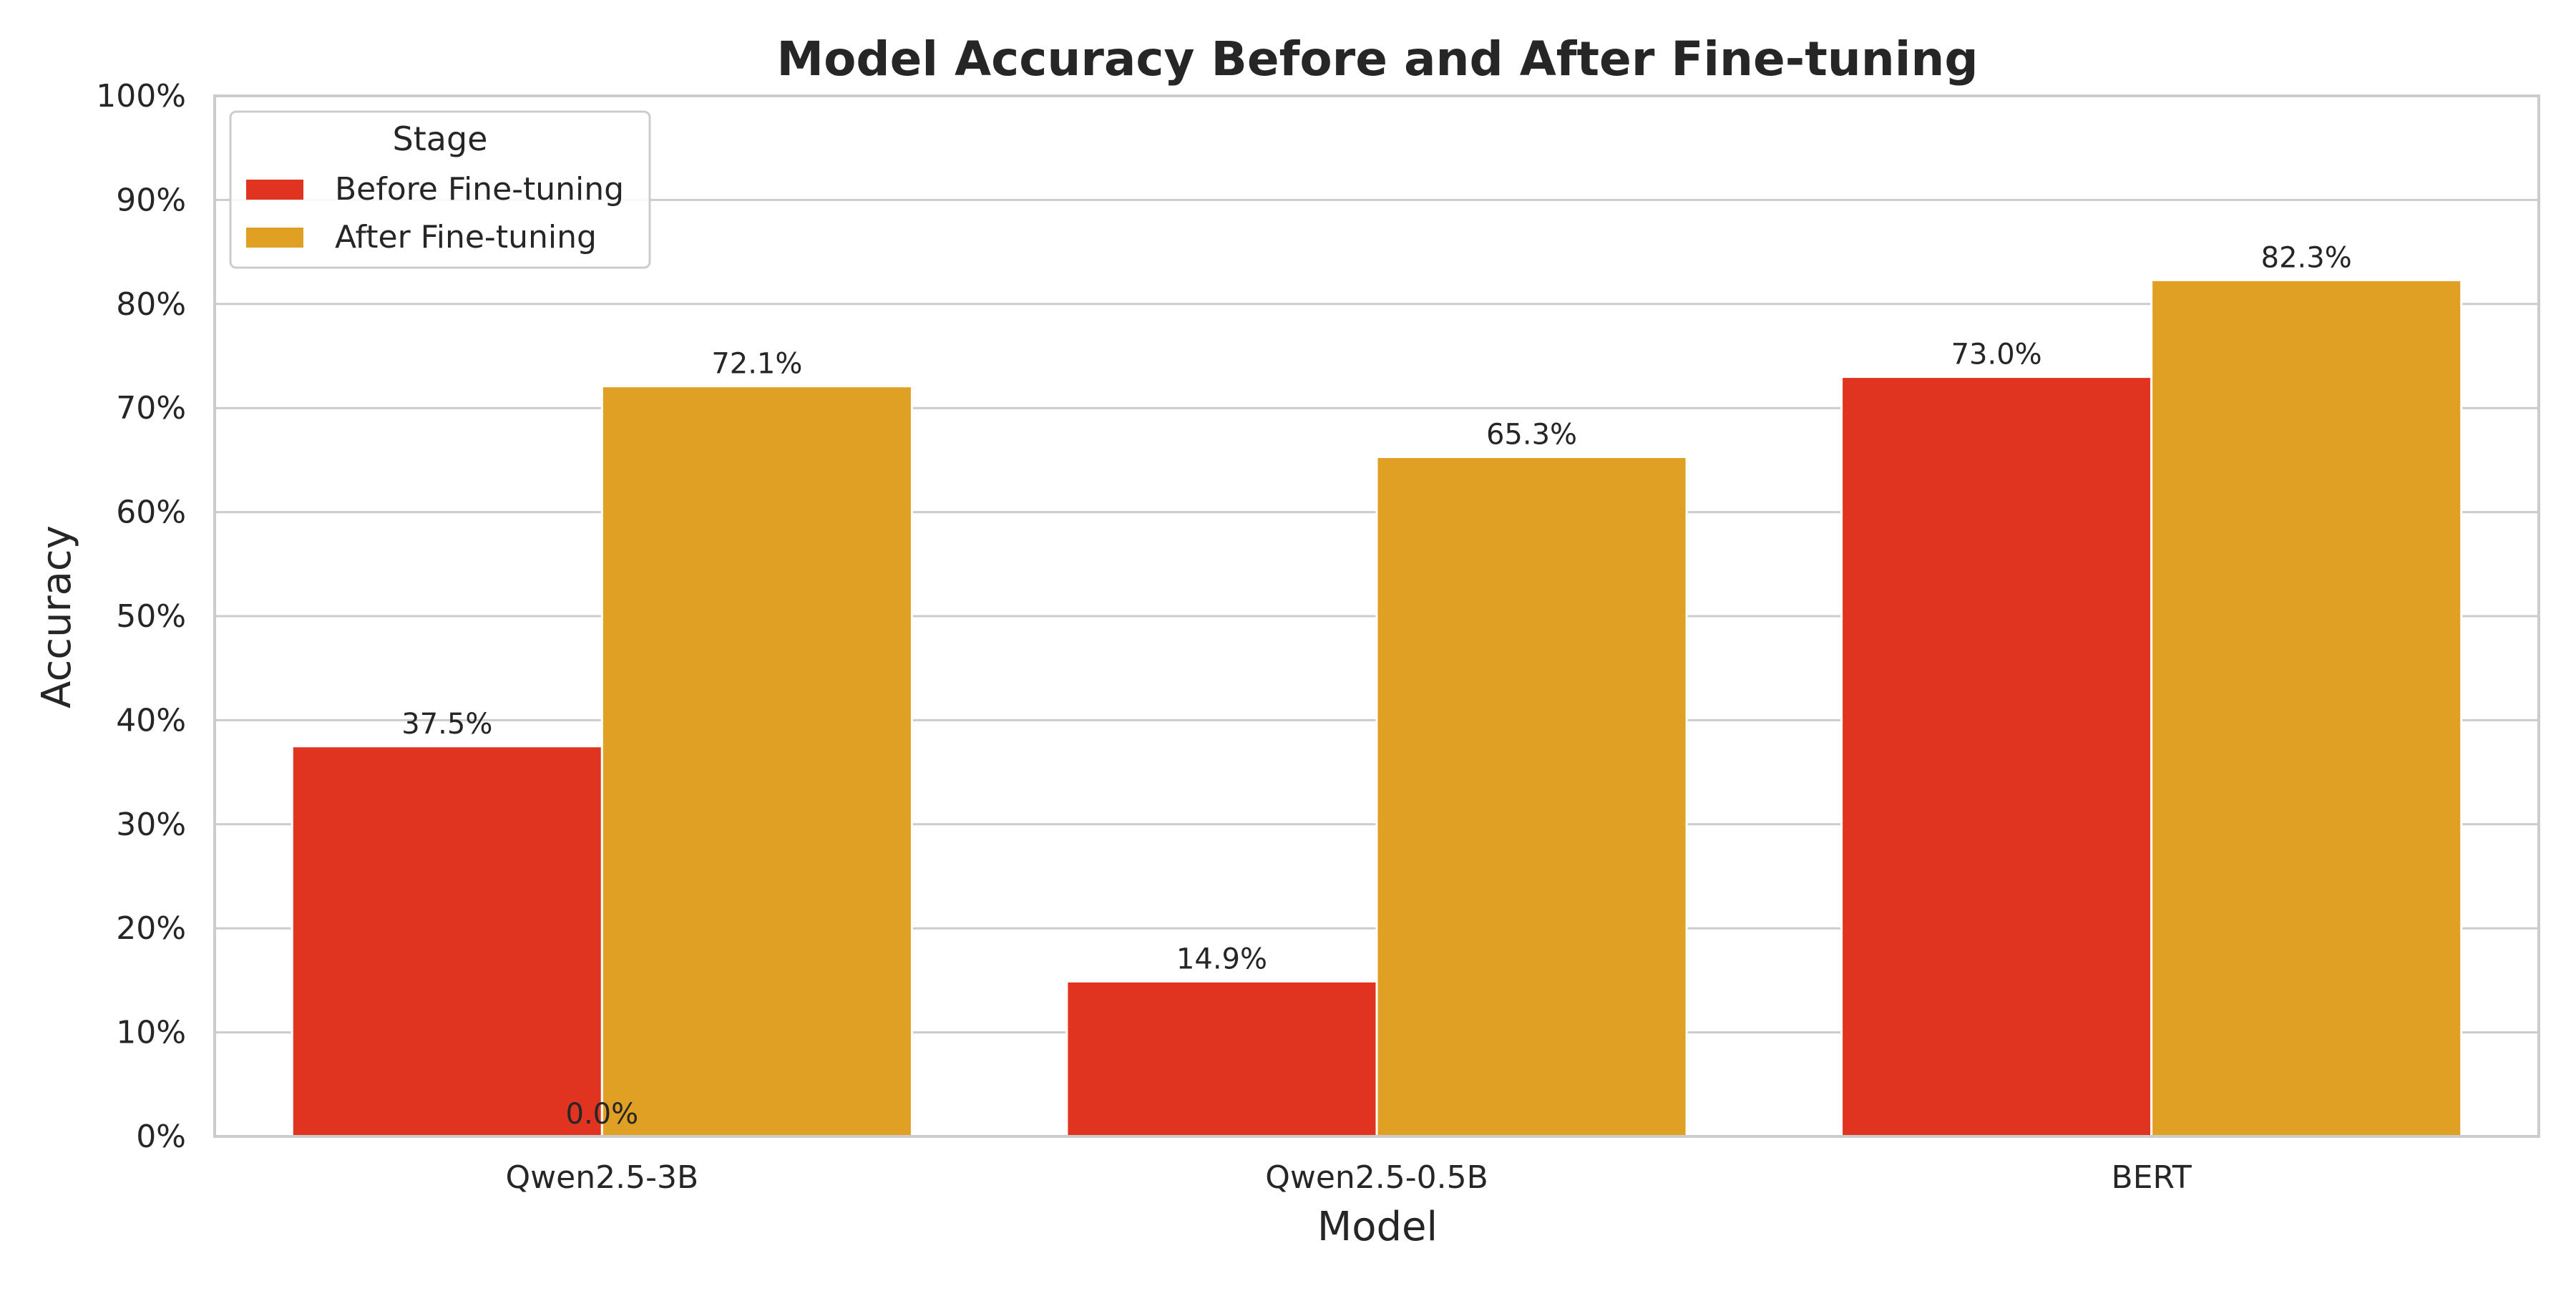 The image size is (2576, 1291). I want to click on y-tick-label: 60%, so click(151, 513).